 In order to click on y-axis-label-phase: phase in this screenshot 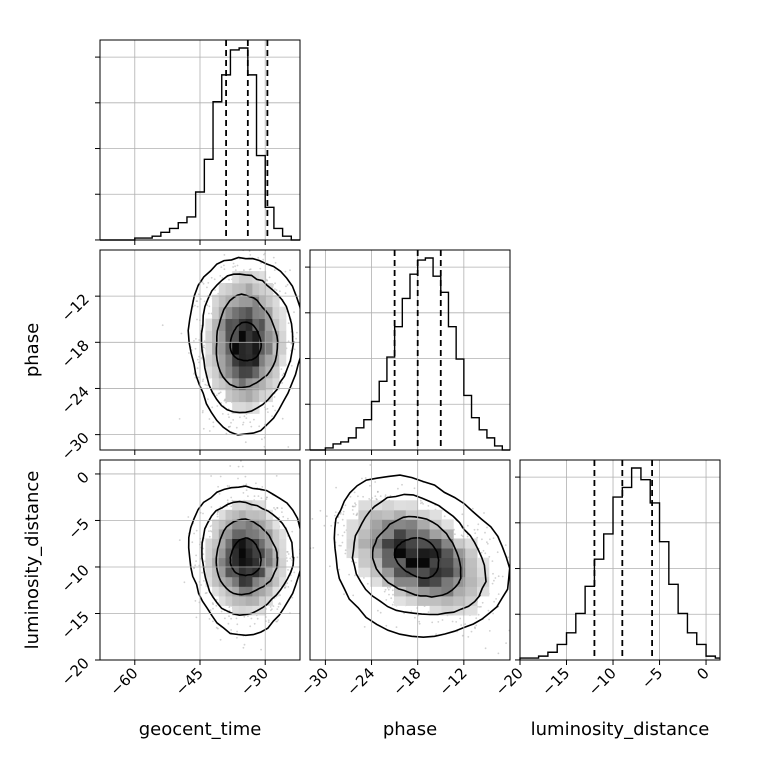, I will do `click(32, 350)`.